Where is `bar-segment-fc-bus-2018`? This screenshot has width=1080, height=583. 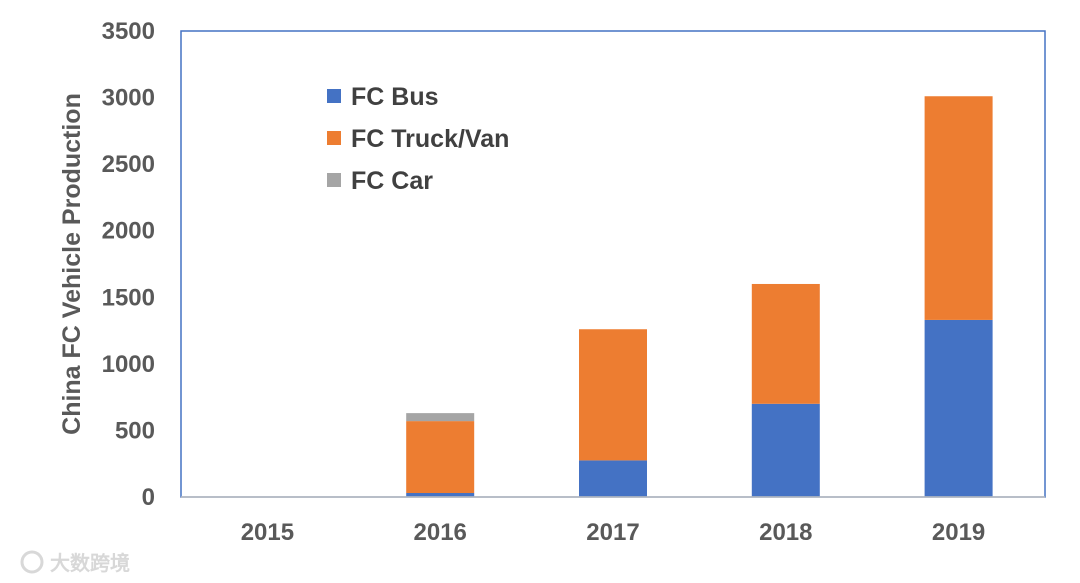
bar-segment-fc-bus-2018 is located at coordinates (785, 450).